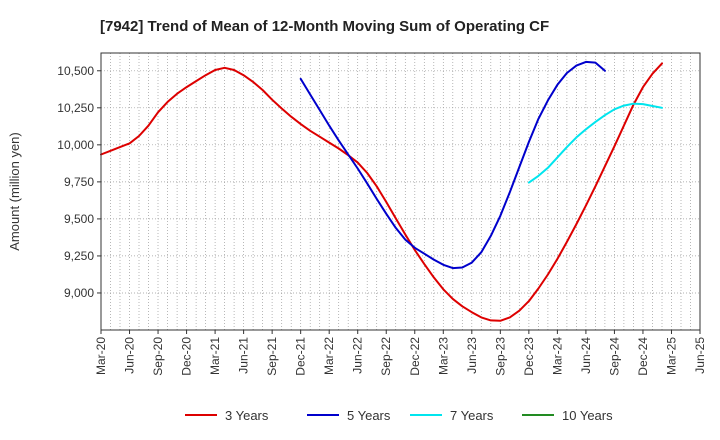 The width and height of the screenshot is (720, 440). Describe the element at coordinates (500, 356) in the screenshot. I see `x-tick-label: Sep-23` at that location.